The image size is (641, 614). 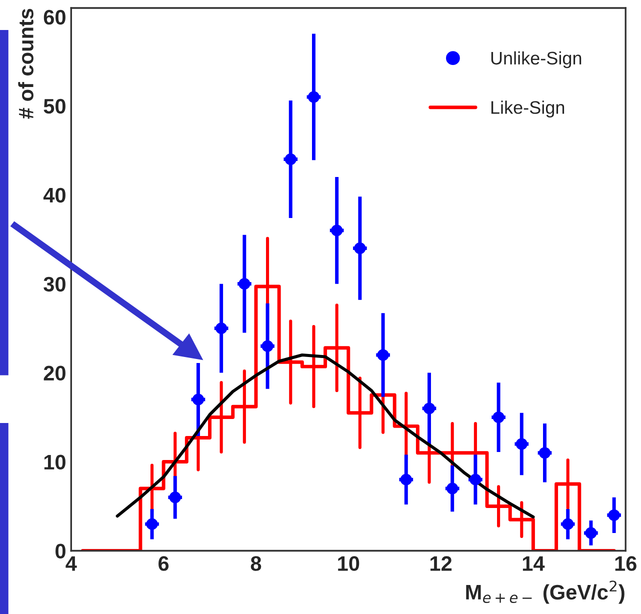 What do you see at coordinates (441, 563) in the screenshot?
I see `x-tick-label: 12` at bounding box center [441, 563].